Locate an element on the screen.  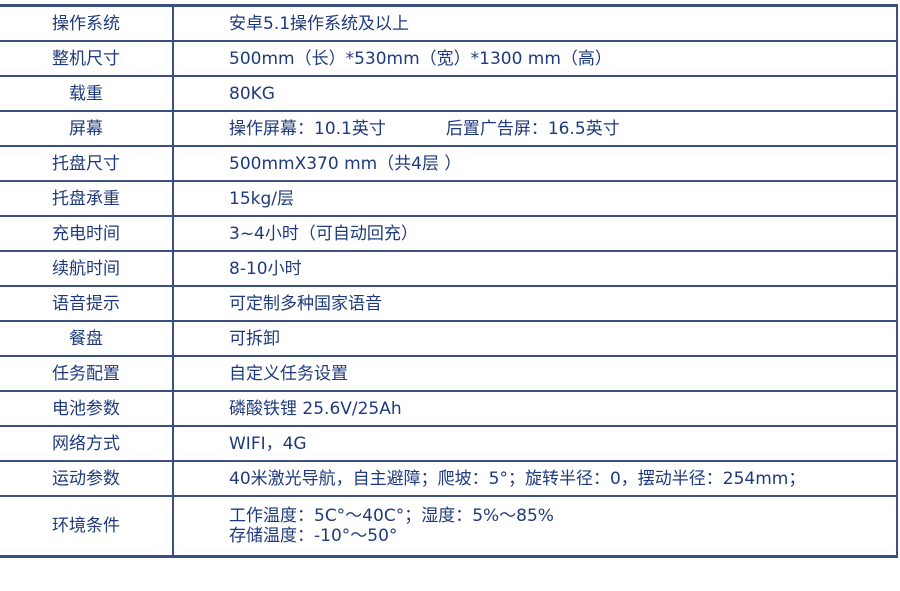
spec-value: WIFI，4G is located at coordinates (268, 443).